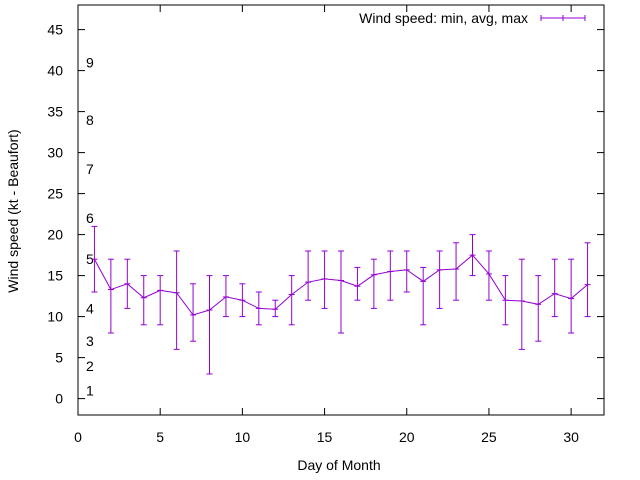 This screenshot has width=640, height=480. Describe the element at coordinates (90, 62) in the screenshot. I see `beaufort-label: 9` at that location.